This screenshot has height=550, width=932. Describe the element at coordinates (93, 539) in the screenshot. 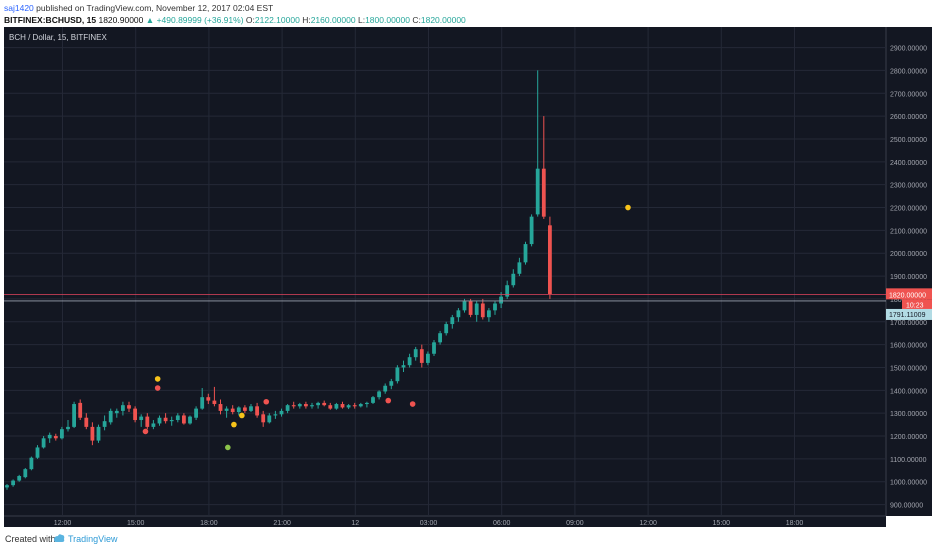

I see `tradingview-link: TradingView` at that location.